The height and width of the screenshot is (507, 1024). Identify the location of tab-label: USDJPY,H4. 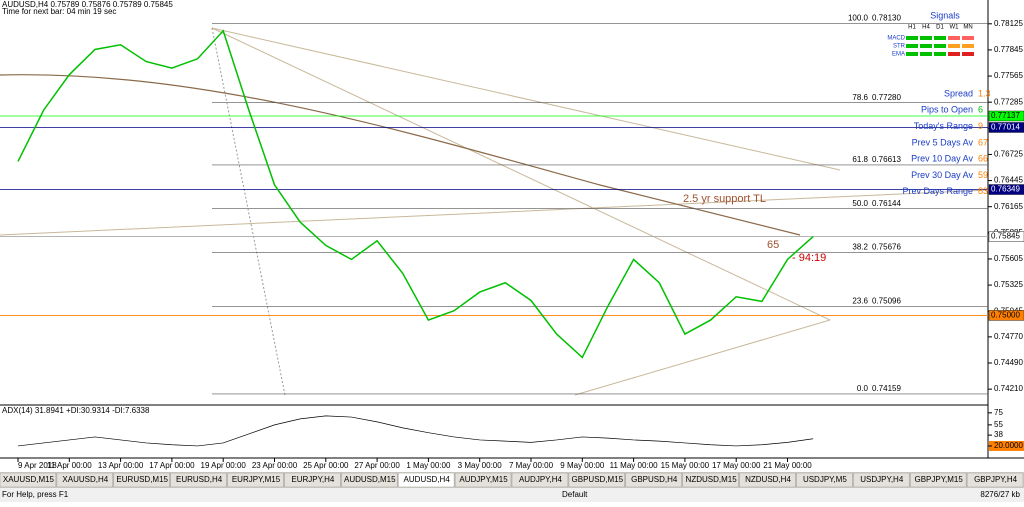
(882, 479).